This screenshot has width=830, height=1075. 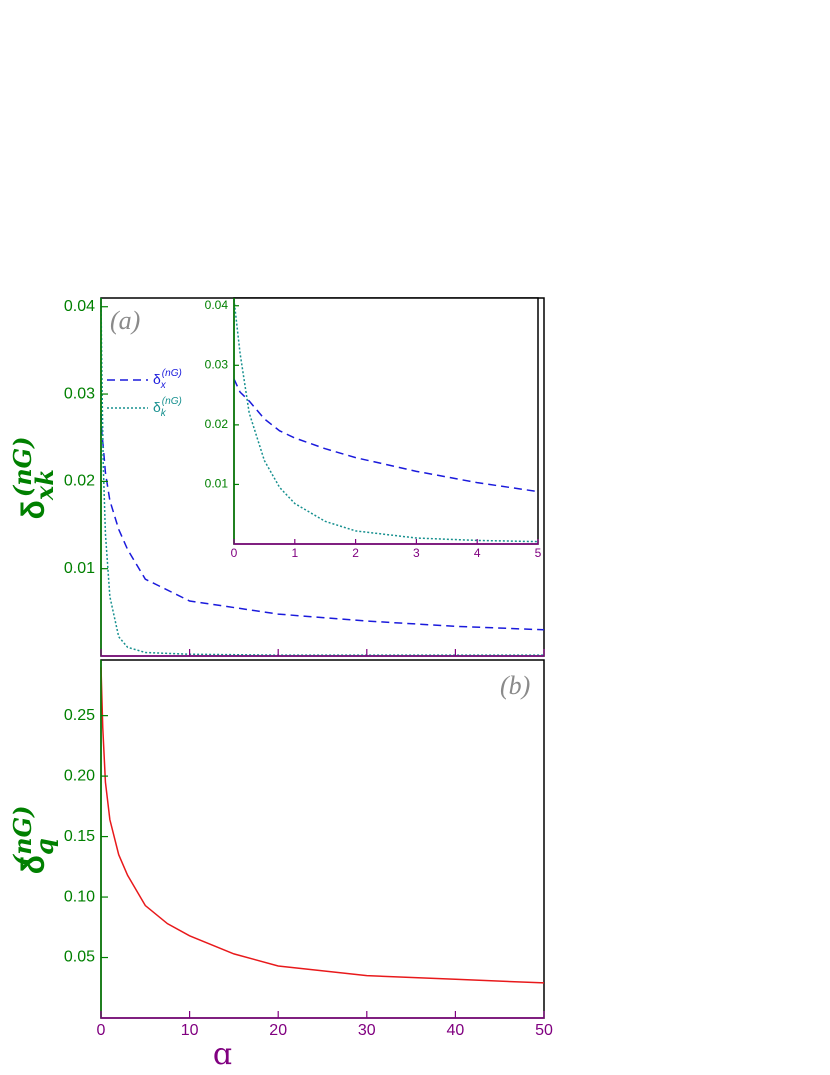 What do you see at coordinates (44, 485) in the screenshot?
I see `y-label-sub: xk` at bounding box center [44, 485].